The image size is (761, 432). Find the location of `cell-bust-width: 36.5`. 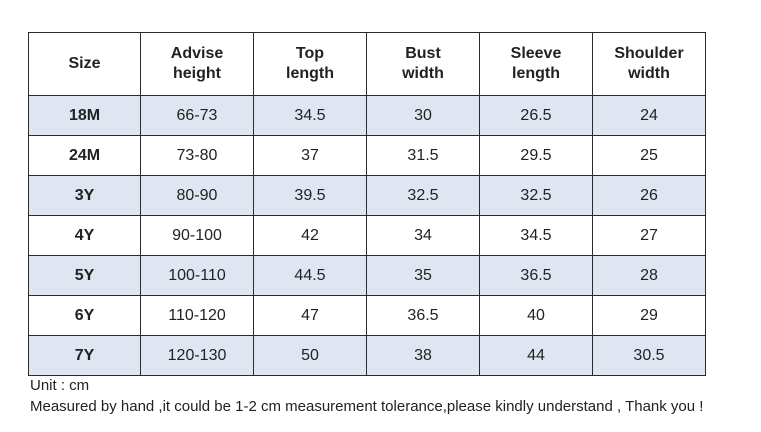

cell-bust-width: 36.5 is located at coordinates (423, 315).